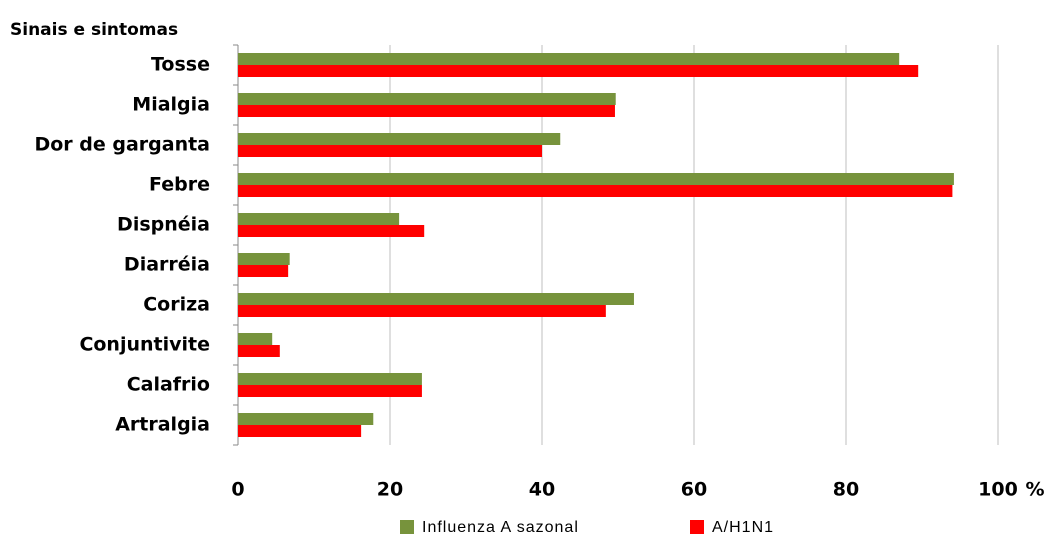  What do you see at coordinates (743, 527) in the screenshot?
I see `legend-label: A/H1N1` at bounding box center [743, 527].